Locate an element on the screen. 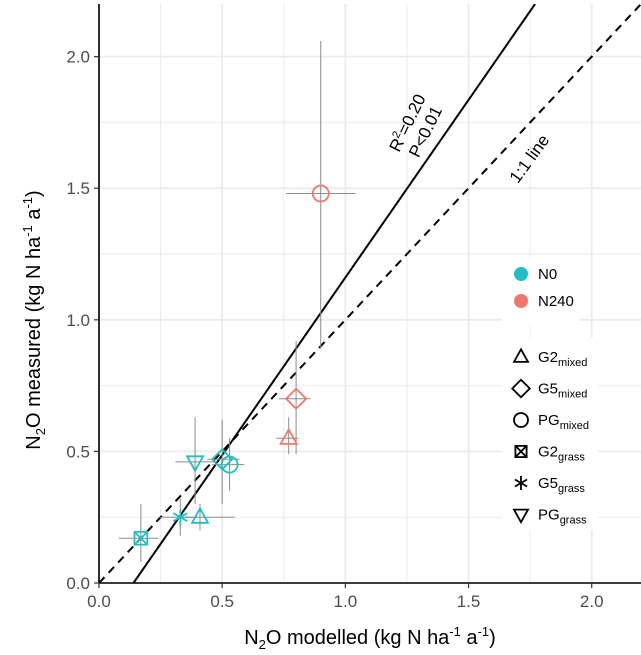 This screenshot has width=641, height=655. shape-legend-symbol-triangle-up is located at coordinates (521, 355).